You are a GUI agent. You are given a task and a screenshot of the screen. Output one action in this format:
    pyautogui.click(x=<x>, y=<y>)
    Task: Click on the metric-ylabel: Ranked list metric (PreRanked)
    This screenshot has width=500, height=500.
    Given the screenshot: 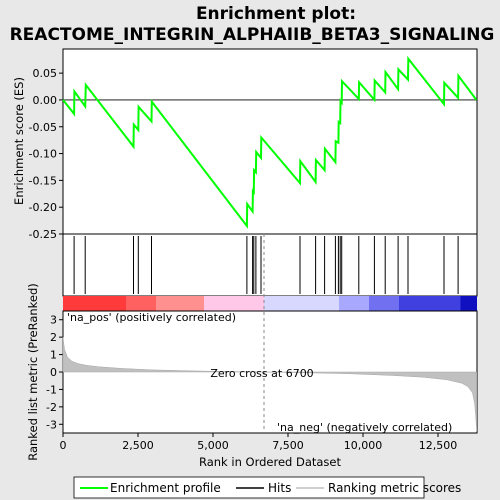 What is the action you would take?
    pyautogui.click(x=33, y=372)
    